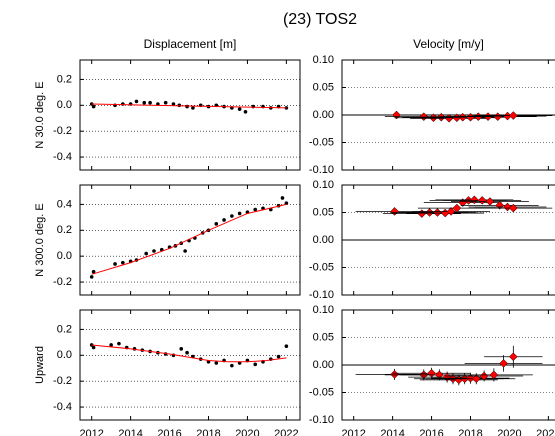 The image size is (555, 436). What do you see at coordinates (40, 365) in the screenshot?
I see `y-axis-label: Upward` at bounding box center [40, 365].